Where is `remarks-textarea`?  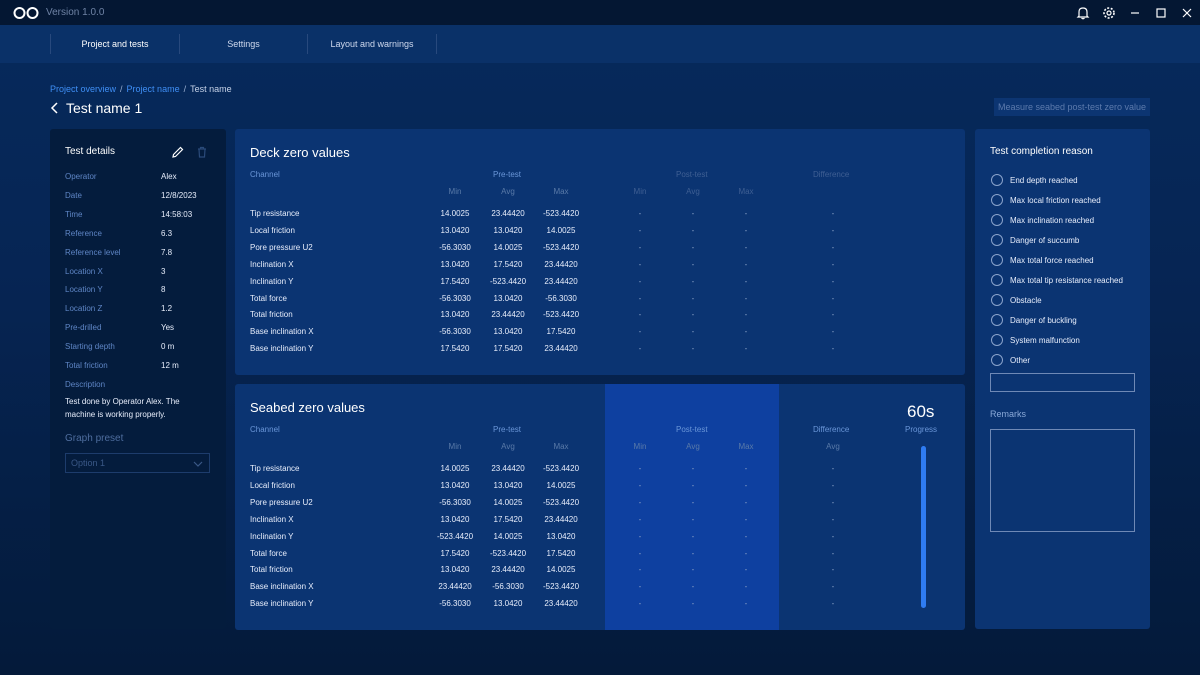
remarks-textarea is located at coordinates (1062, 480).